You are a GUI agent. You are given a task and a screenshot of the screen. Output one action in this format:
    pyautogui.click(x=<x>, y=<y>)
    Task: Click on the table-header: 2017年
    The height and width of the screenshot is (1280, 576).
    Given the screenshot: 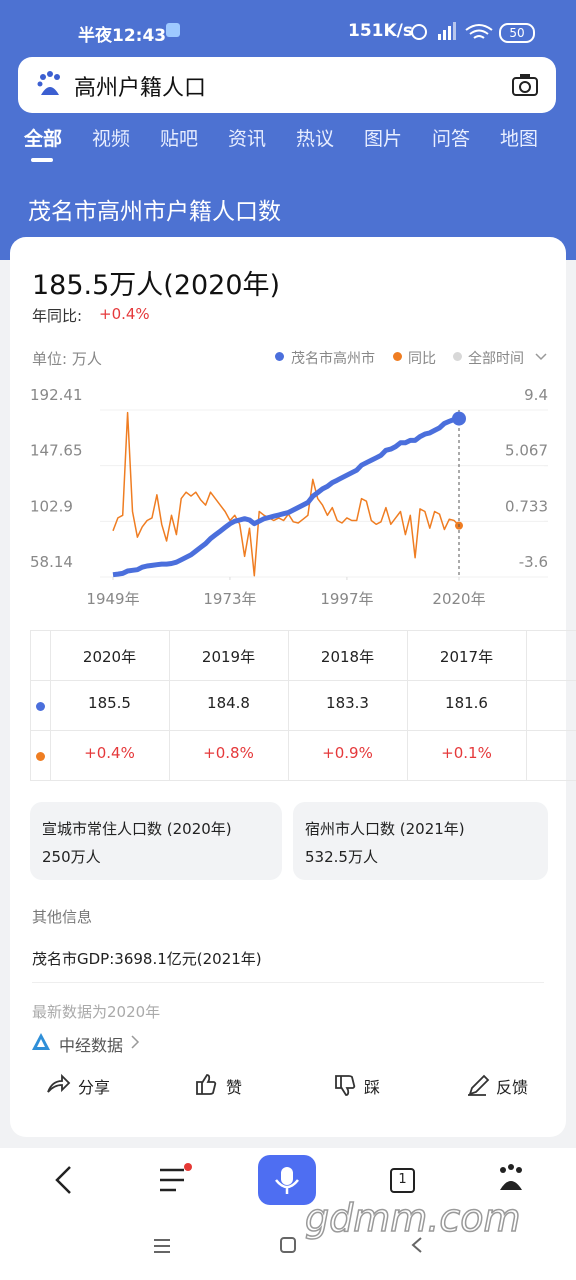 What is the action you would take?
    pyautogui.click(x=466, y=657)
    